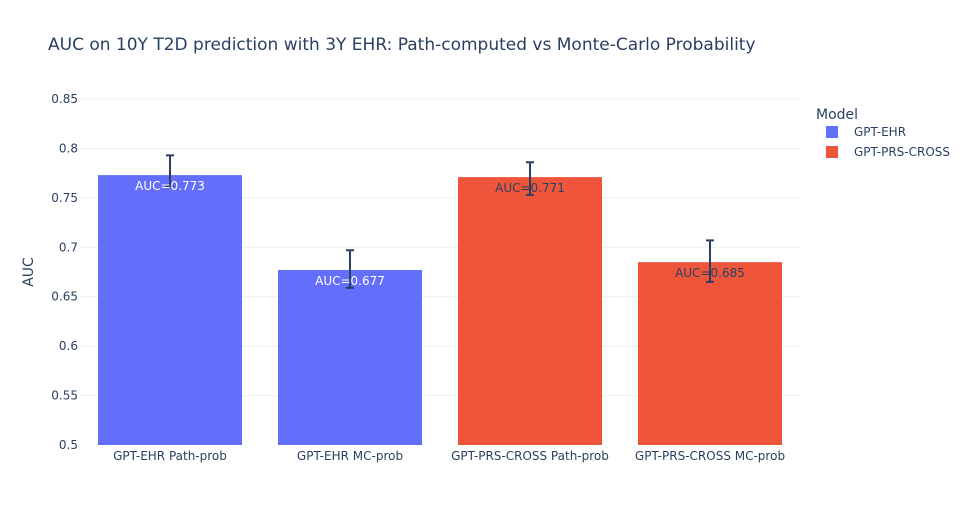 Image resolution: width=971 pixels, height=525 pixels. I want to click on x-tick-label: GPT-PRS-CROSS MC-prob, so click(710, 456).